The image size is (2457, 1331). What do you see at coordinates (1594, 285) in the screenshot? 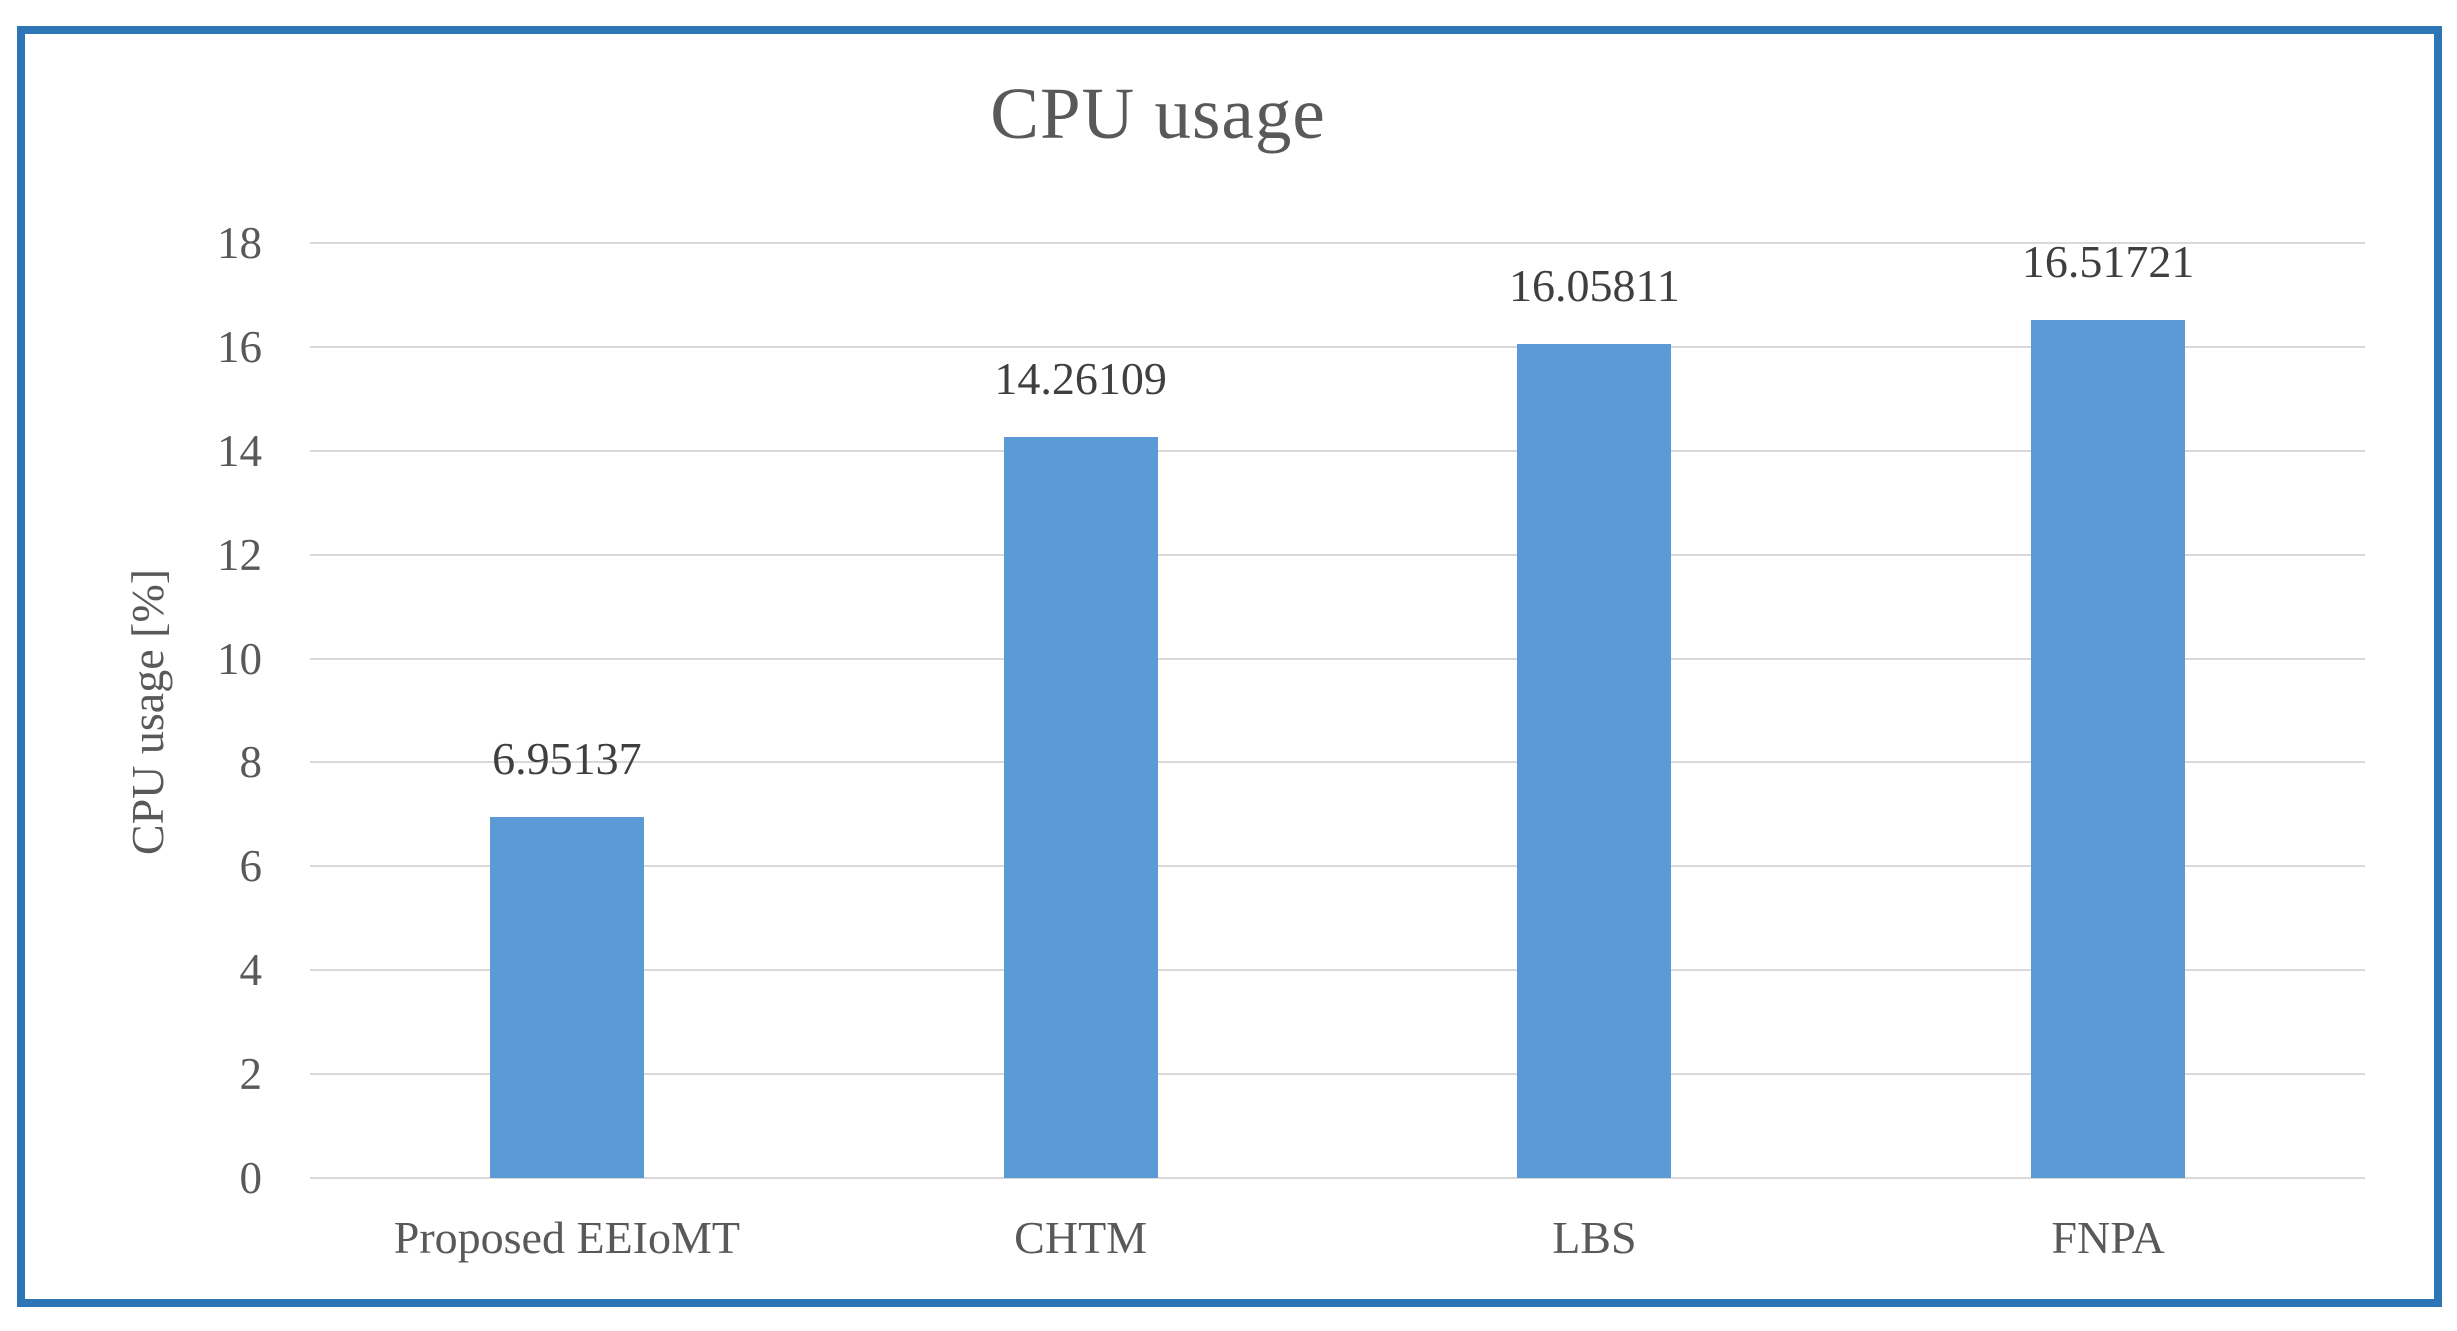
I see `bar-value-label-lbs: 16.05811` at bounding box center [1594, 285].